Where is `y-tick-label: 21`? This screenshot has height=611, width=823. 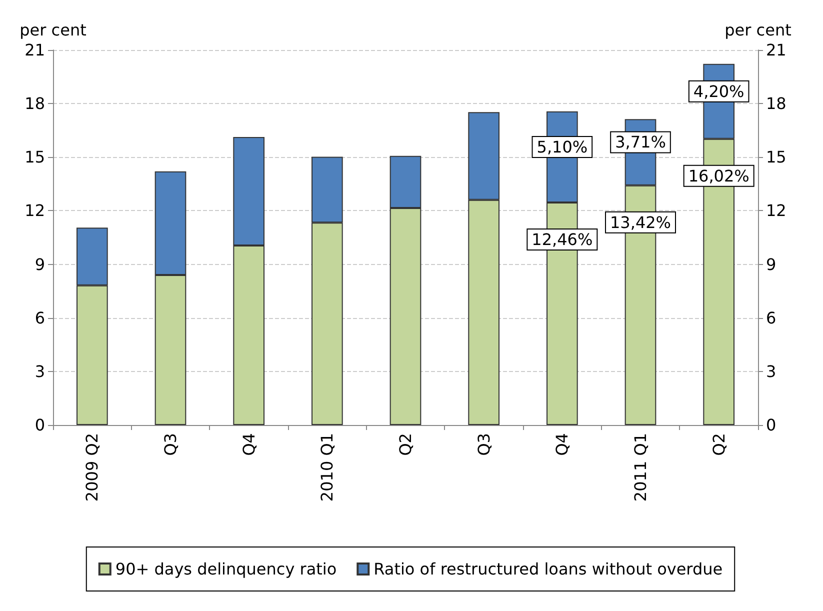
y-tick-label: 21 is located at coordinates (34, 50).